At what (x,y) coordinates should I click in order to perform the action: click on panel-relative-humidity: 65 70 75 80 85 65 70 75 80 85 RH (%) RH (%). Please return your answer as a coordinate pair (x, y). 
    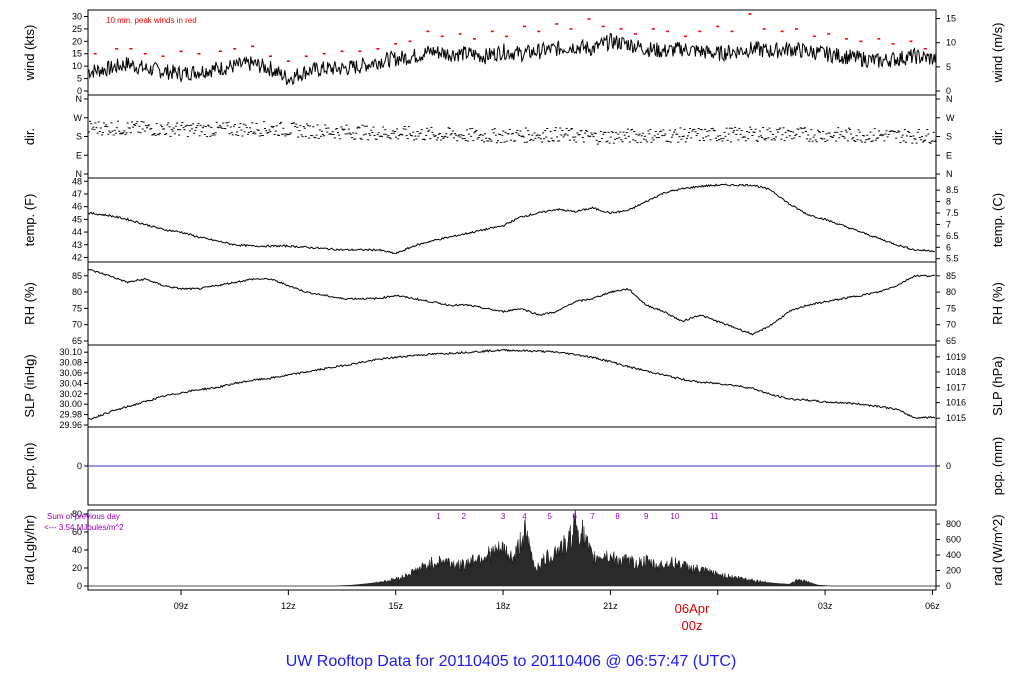
    Looking at the image, I should click on (513, 303).